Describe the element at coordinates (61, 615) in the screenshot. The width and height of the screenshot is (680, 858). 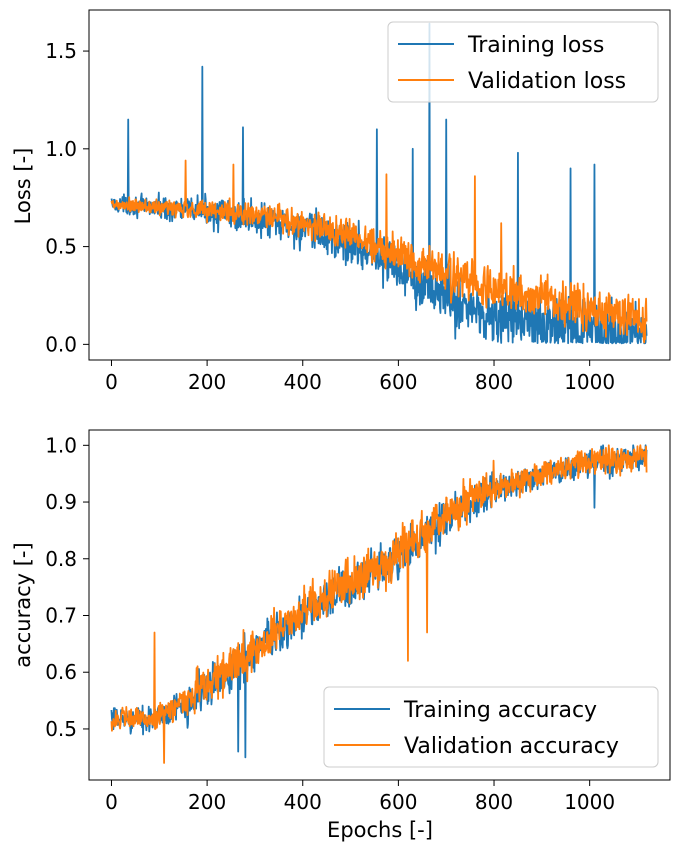
I see `y-tick-label: 0.7` at that location.